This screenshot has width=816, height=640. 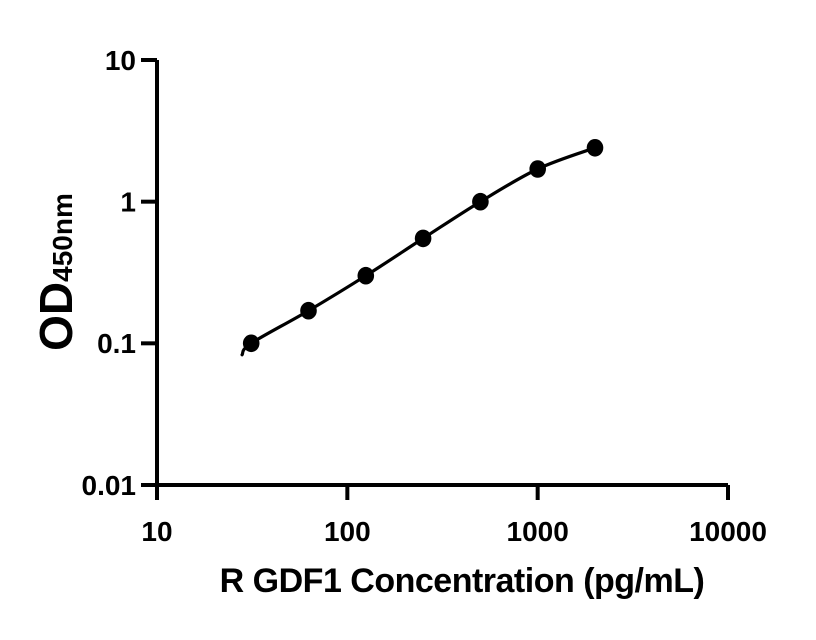 What do you see at coordinates (109, 485) in the screenshot?
I see `y-tick-label-0.01: 0.01` at bounding box center [109, 485].